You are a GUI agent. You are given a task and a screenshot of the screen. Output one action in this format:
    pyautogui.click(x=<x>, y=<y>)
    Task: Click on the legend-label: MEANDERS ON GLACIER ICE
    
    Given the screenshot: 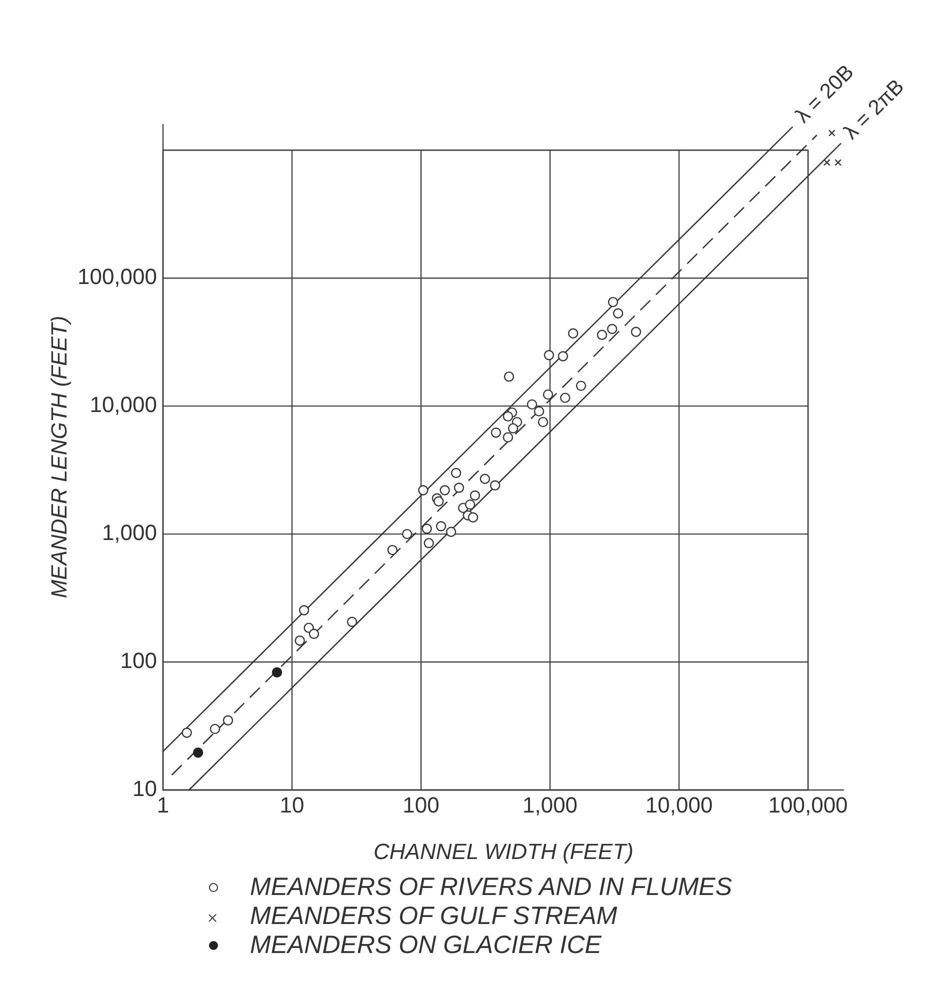 What is the action you would take?
    pyautogui.click(x=426, y=945)
    